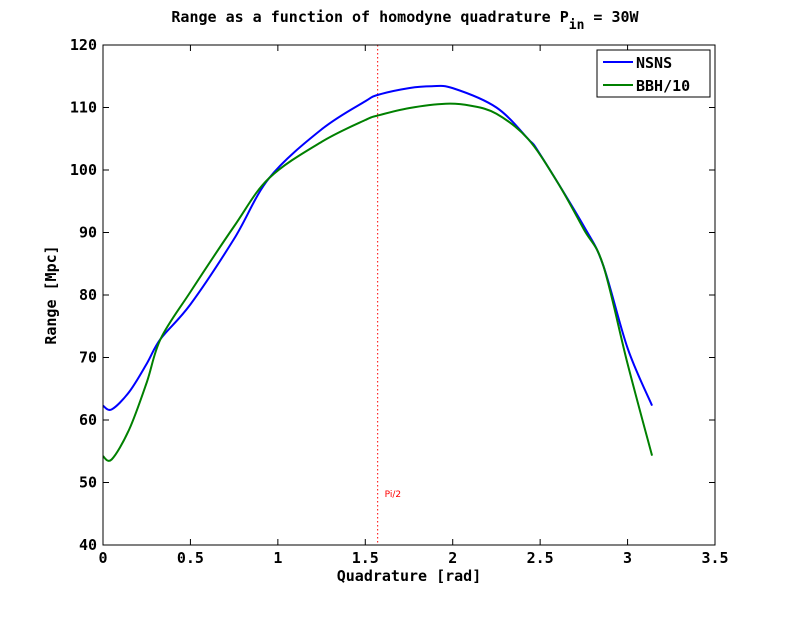  I want to click on y-tick-label: 90, so click(88, 233).